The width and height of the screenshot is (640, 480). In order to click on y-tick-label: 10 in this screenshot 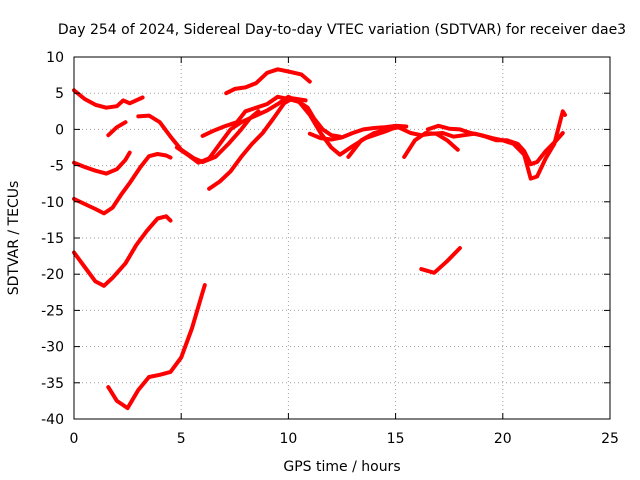, I will do `click(55, 58)`.